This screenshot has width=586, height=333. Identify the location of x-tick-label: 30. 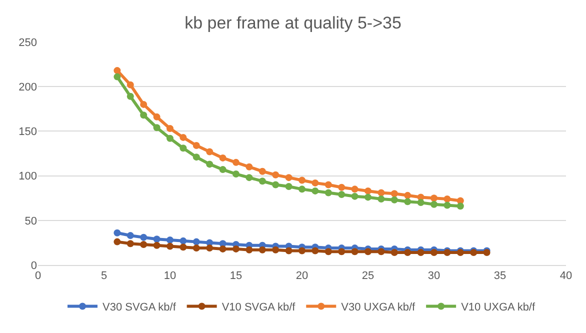
(434, 276).